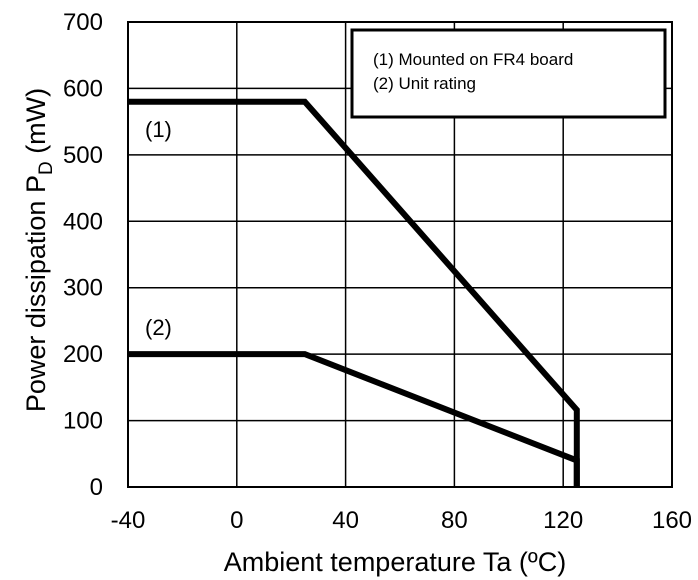  Describe the element at coordinates (473, 59) in the screenshot. I see `legend-entry-1: (1) Mounted on FR4 board` at that location.